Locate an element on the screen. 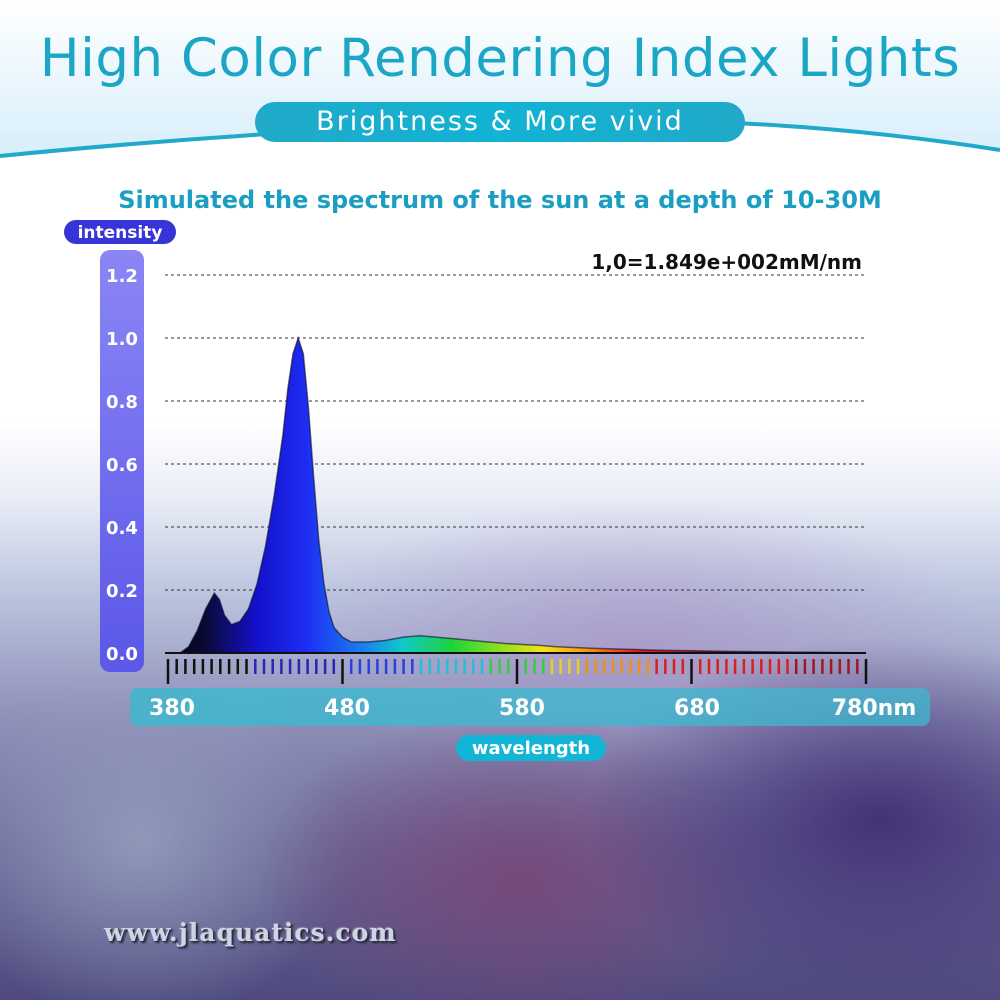 This screenshot has width=1000, height=1000. x-axis-ruler is located at coordinates (517, 671).